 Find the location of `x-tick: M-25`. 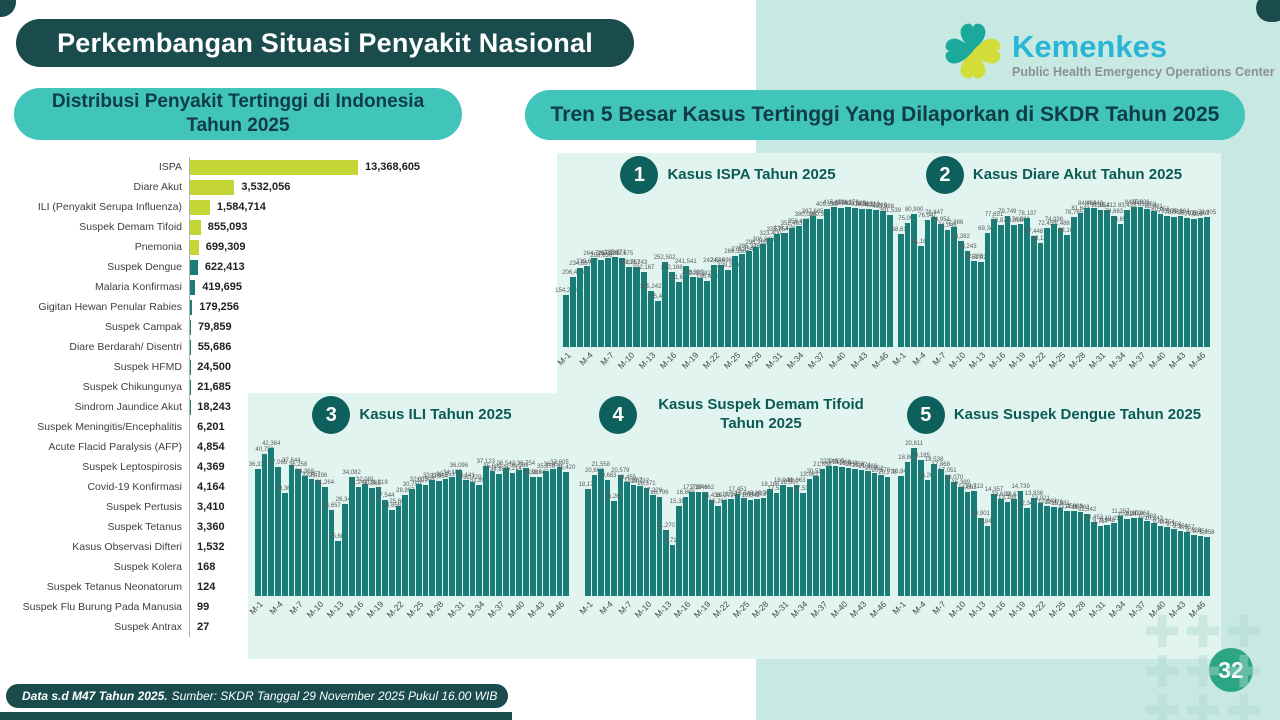

x-tick: M-25 is located at coordinates (731, 369).